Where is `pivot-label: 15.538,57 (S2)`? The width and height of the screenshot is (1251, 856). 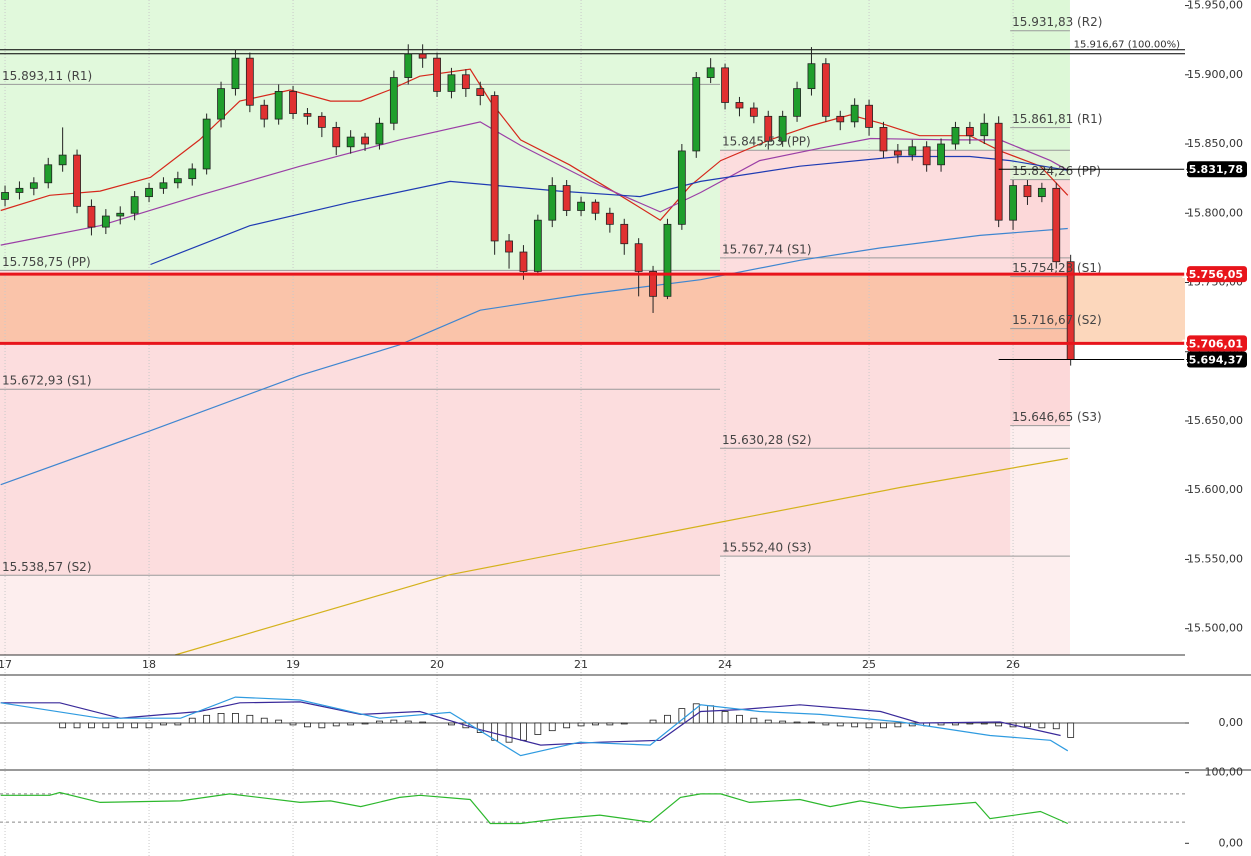 pivot-label: 15.538,57 (S2) is located at coordinates (47, 567).